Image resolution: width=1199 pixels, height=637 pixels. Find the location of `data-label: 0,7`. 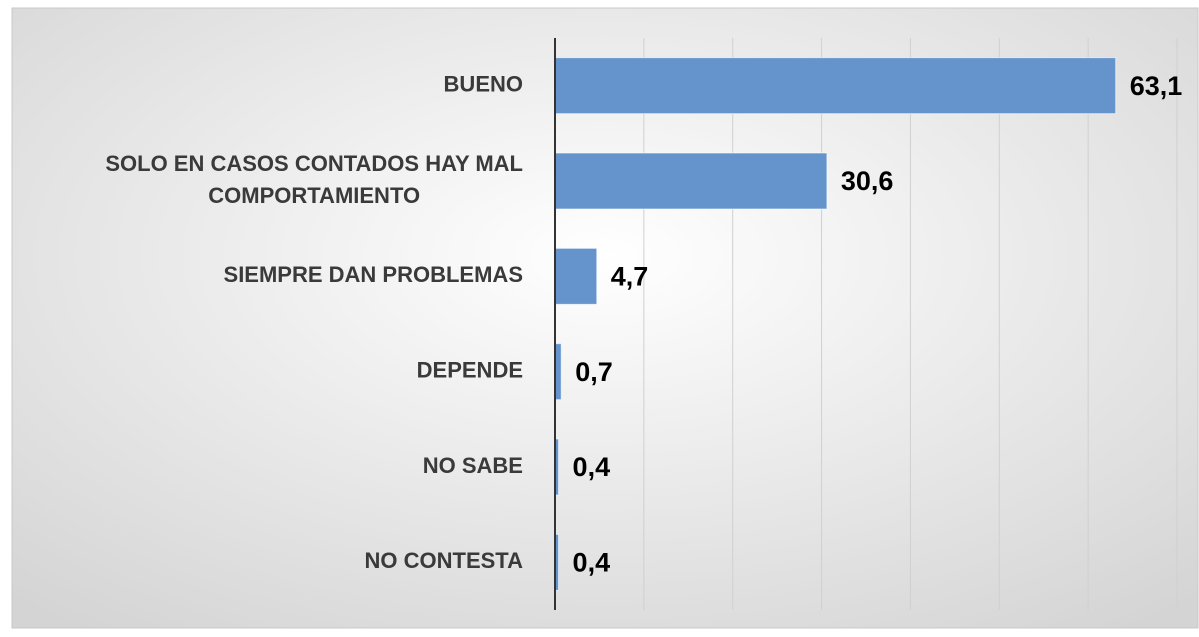

data-label: 0,7 is located at coordinates (594, 372).